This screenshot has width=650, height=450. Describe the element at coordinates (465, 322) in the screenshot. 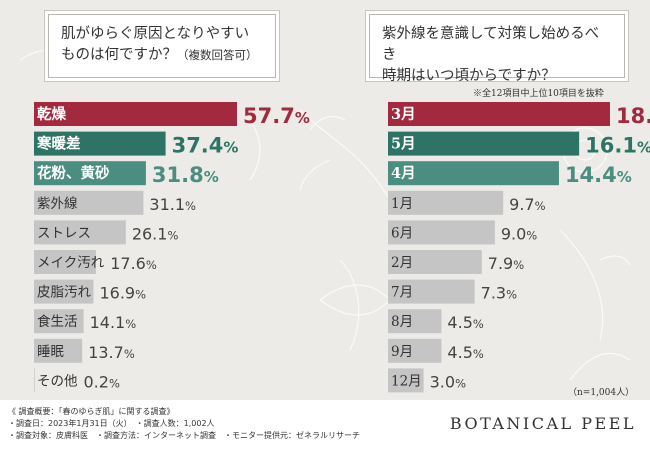

I see `right-value-label-7: 4.5%` at that location.